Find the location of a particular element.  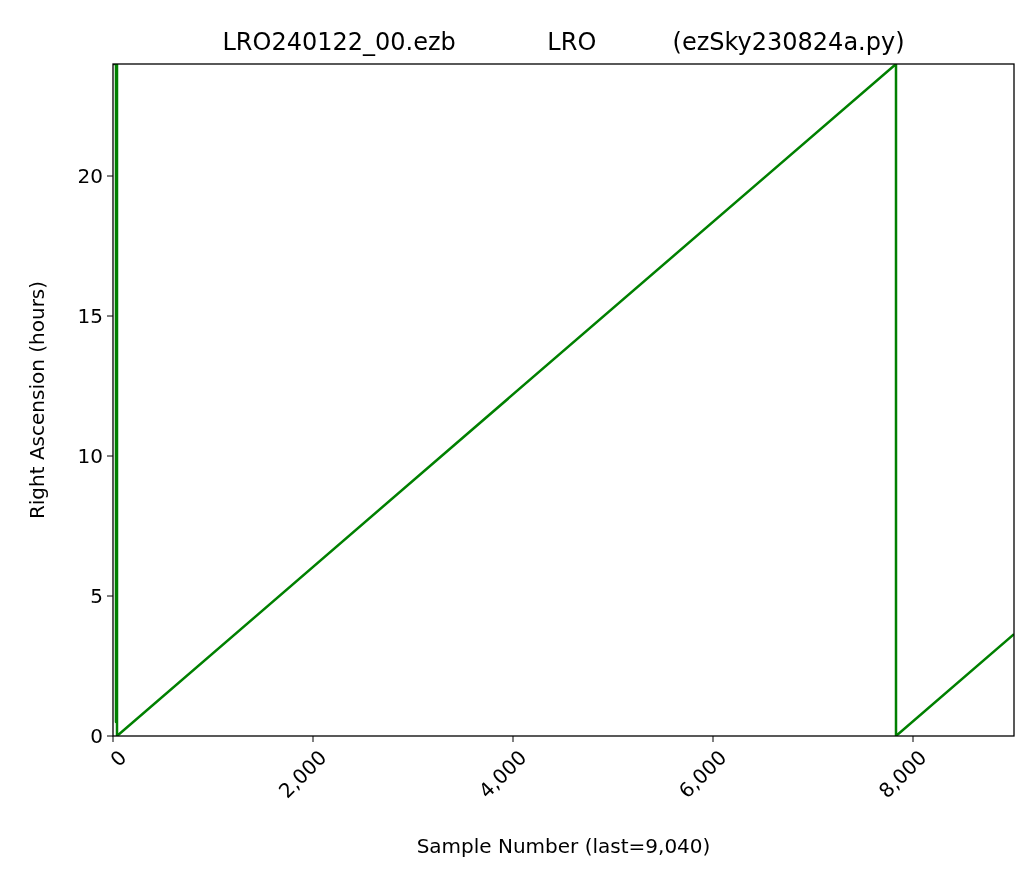

x-axis-title: Sample Number (last=9,040) is located at coordinates (563, 846).